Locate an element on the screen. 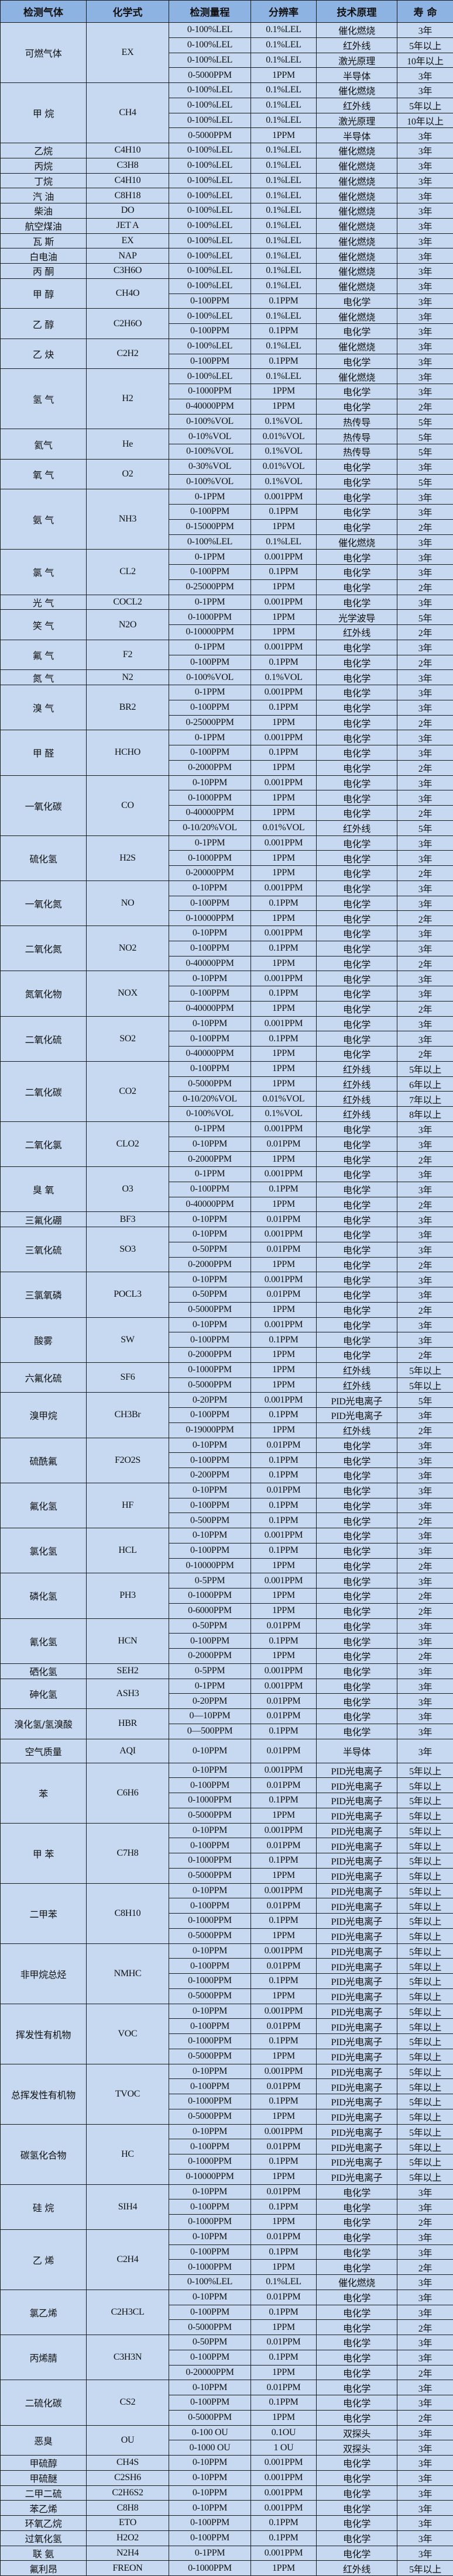 The width and height of the screenshot is (453, 2576). principle-cell: 催化燃烧 is located at coordinates (357, 181).